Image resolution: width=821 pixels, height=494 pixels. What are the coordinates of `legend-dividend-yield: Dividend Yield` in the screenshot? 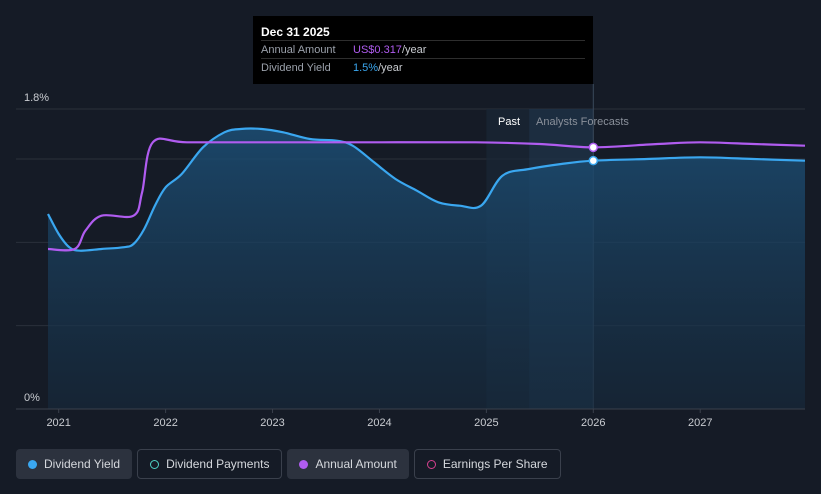 It's located at (74, 464).